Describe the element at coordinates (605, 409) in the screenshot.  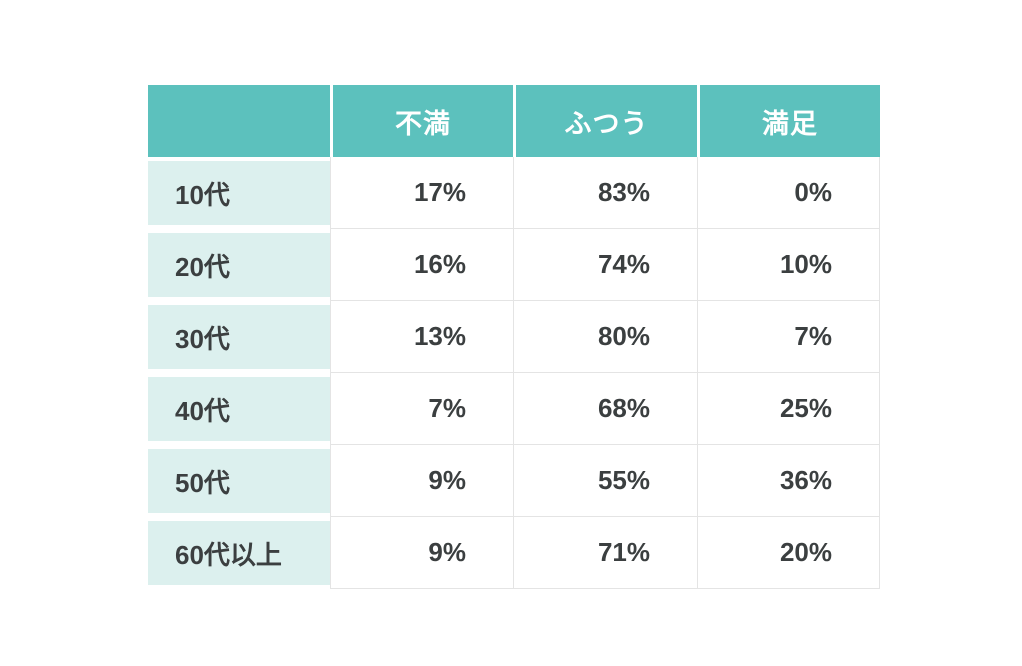
I see `value-cell: 68%` at that location.